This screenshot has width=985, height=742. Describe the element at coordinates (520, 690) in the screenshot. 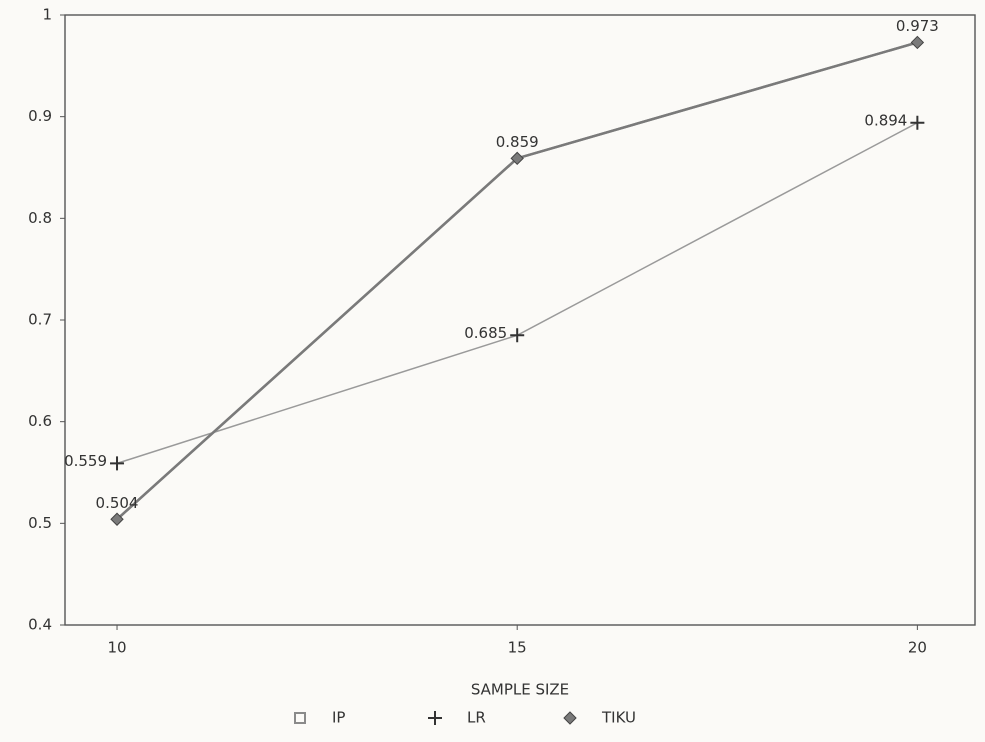

I see `x-axis-label: SAMPLE SIZE` at that location.